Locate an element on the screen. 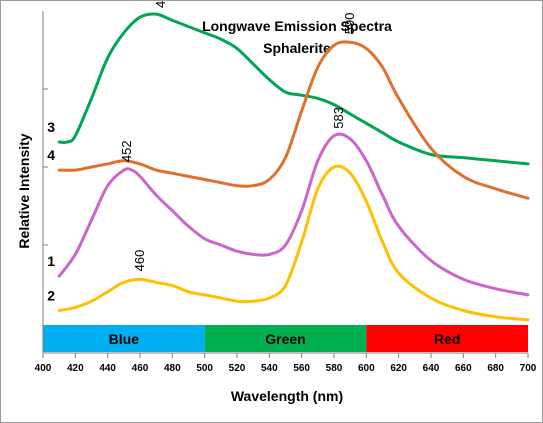  x-tick-label: 560 is located at coordinates (301, 368).